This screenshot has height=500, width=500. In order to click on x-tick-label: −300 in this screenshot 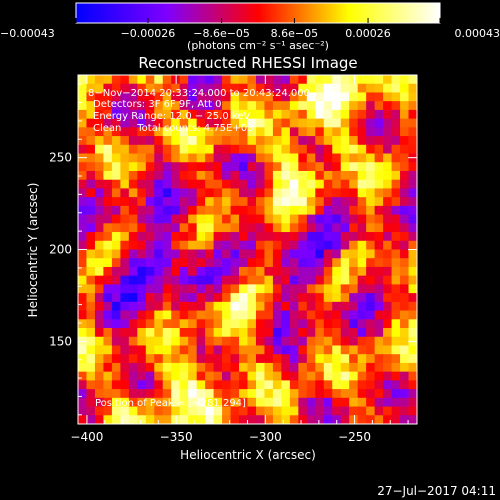, I will do `click(265, 437)`.